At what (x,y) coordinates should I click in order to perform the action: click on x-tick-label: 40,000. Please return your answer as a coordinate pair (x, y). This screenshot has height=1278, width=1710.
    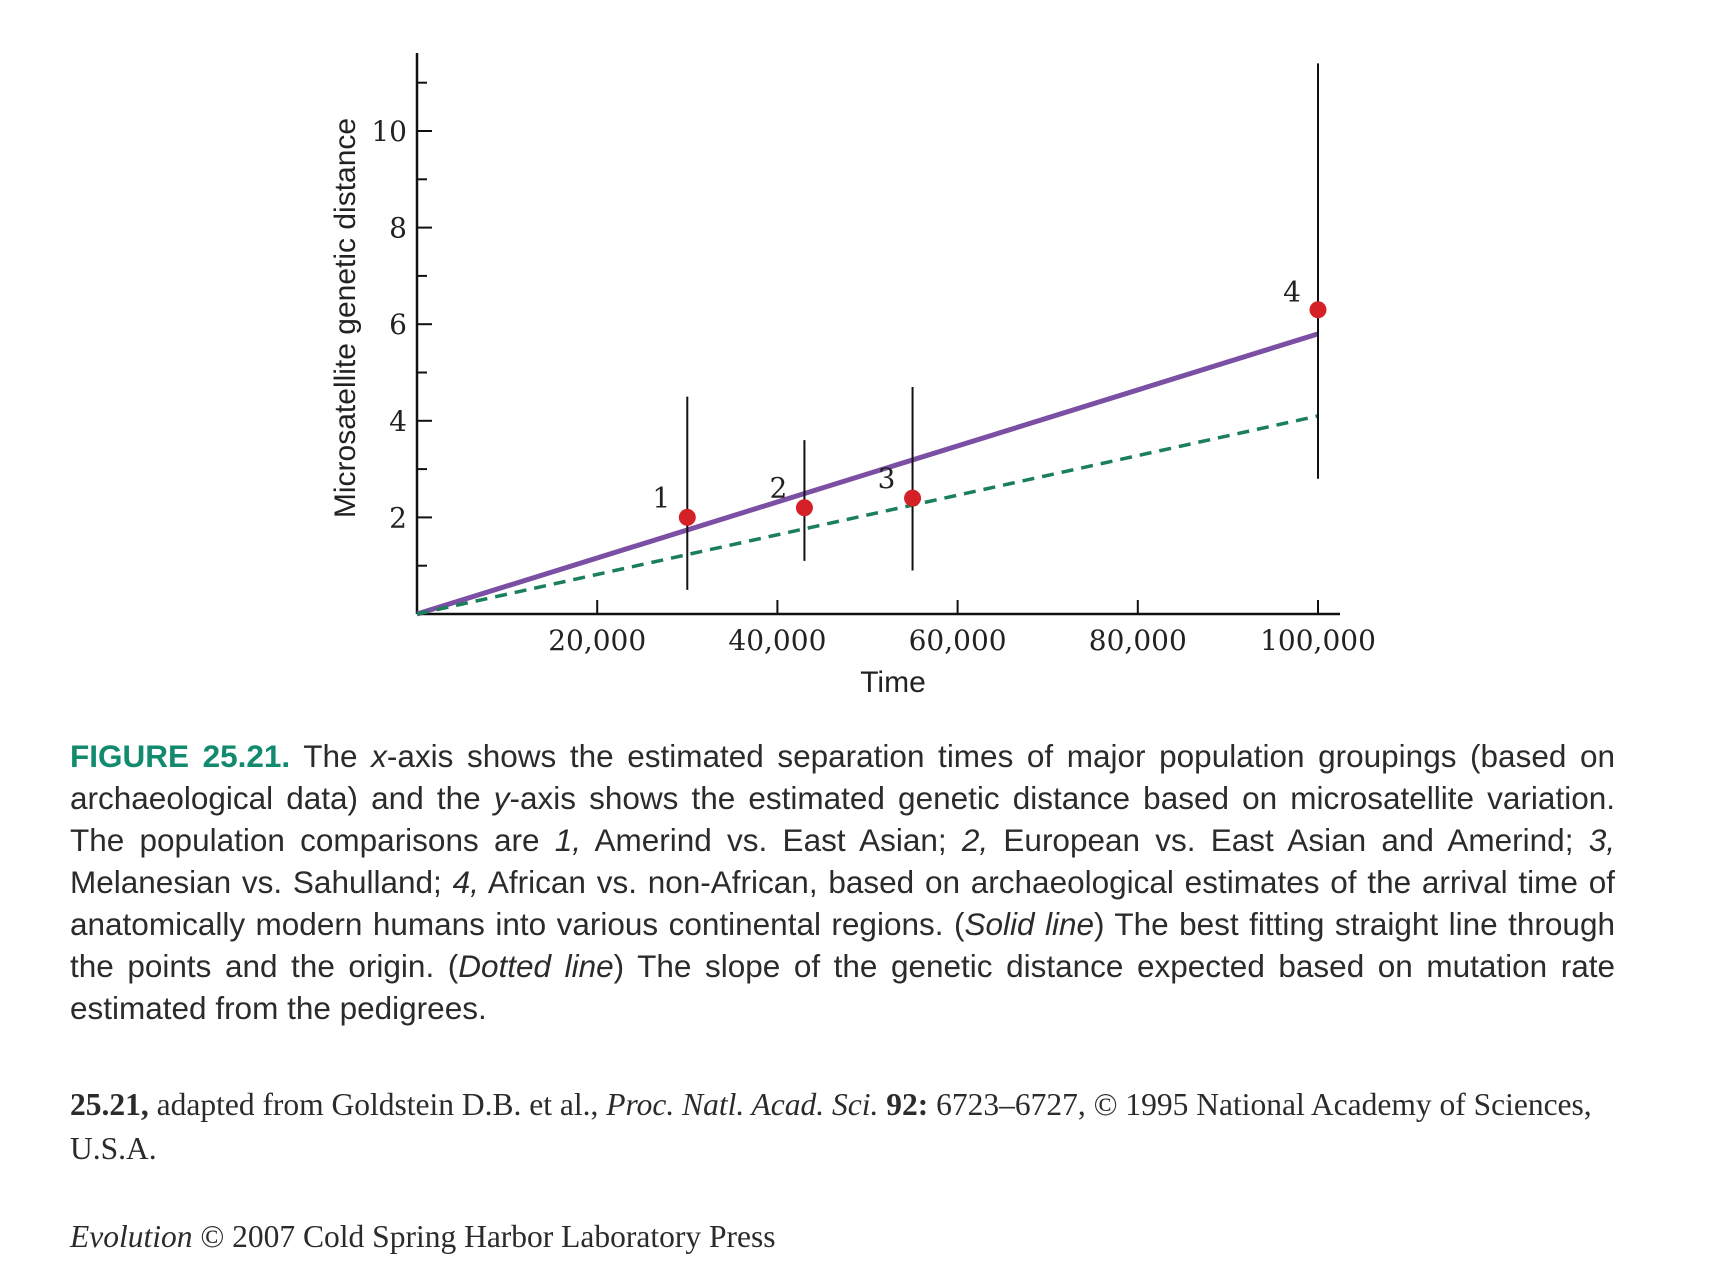
    Looking at the image, I should click on (777, 640).